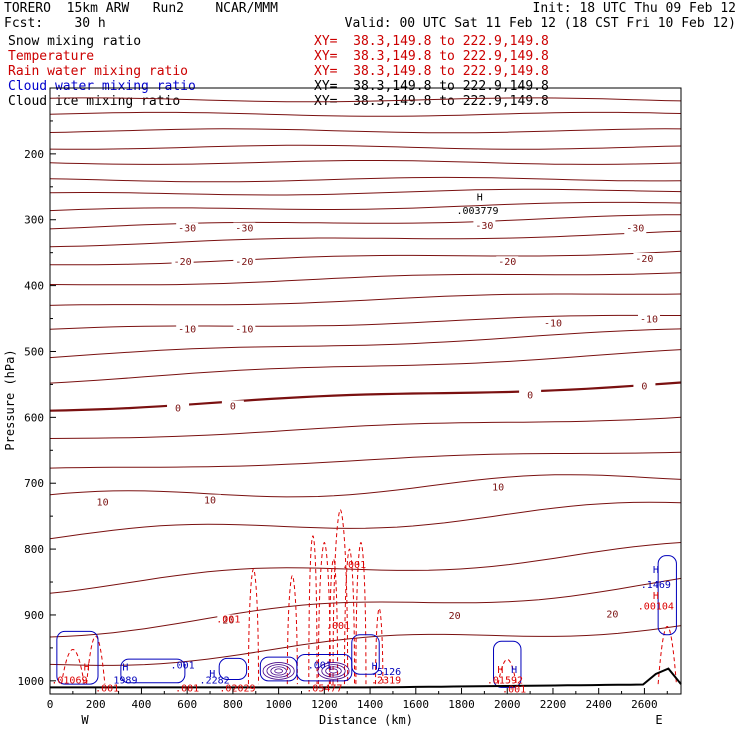 The height and width of the screenshot is (740, 740). I want to click on east-label: E, so click(658, 720).